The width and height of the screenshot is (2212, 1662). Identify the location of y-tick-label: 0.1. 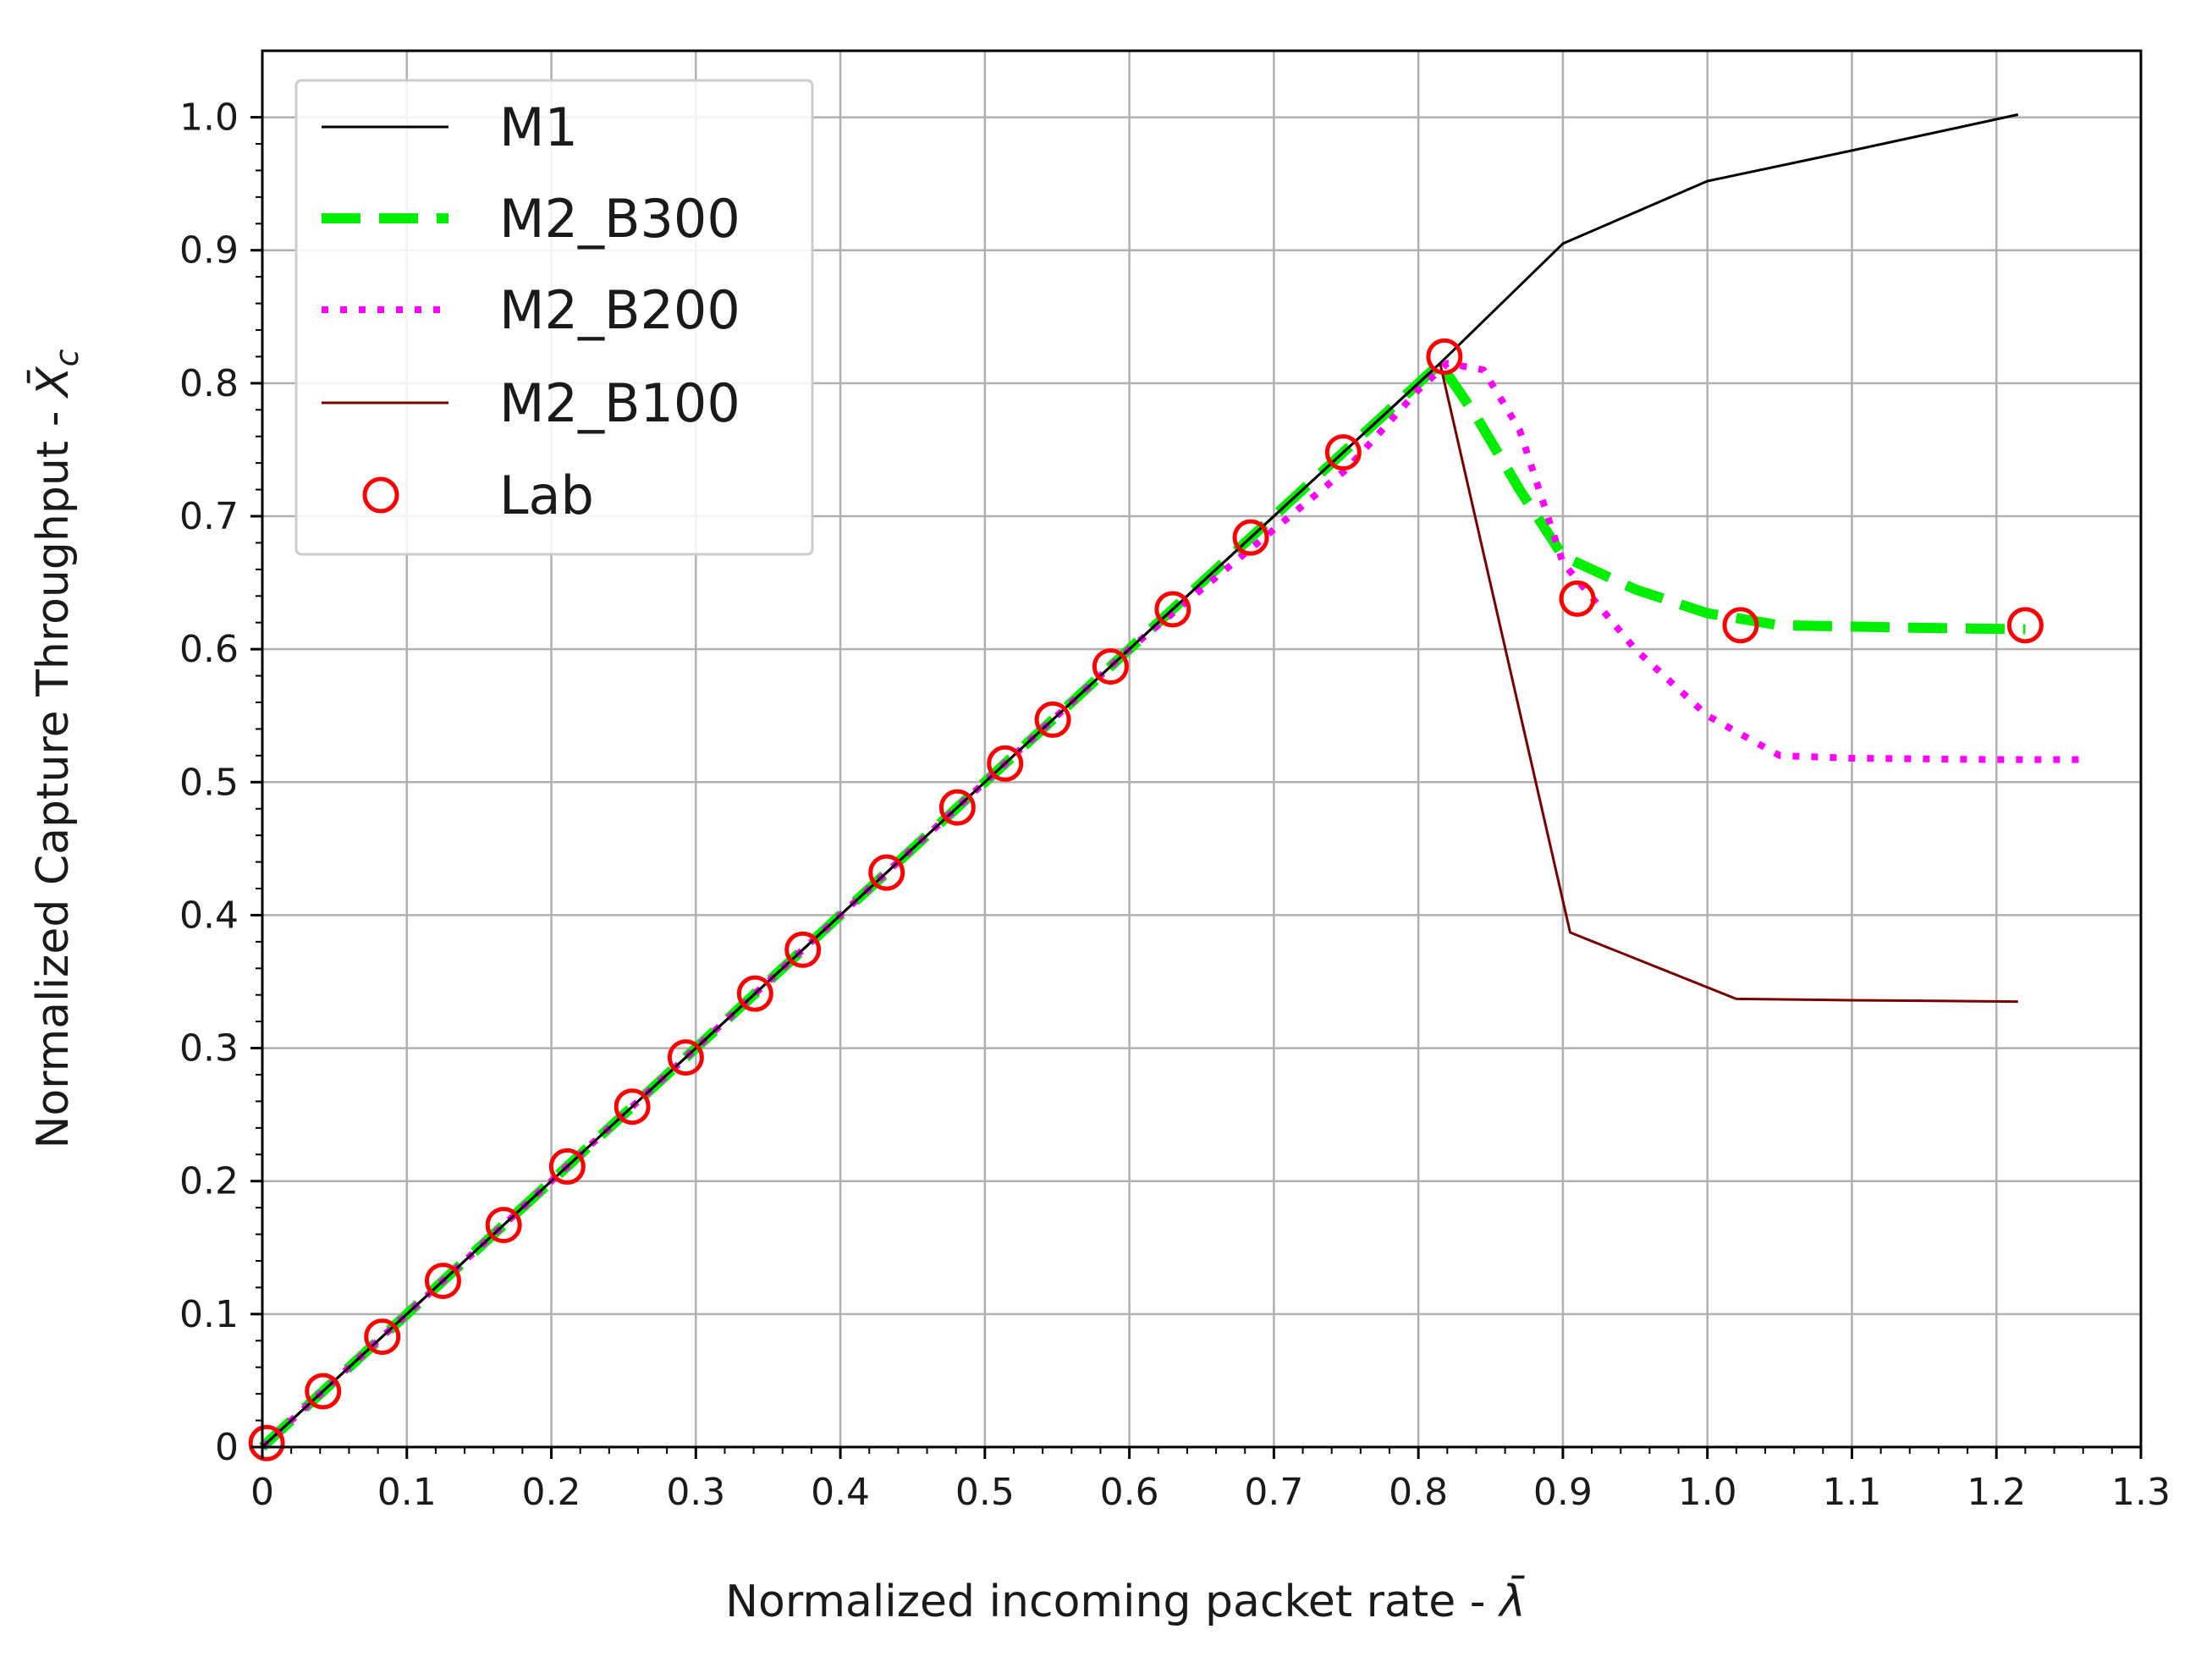
(209, 1314).